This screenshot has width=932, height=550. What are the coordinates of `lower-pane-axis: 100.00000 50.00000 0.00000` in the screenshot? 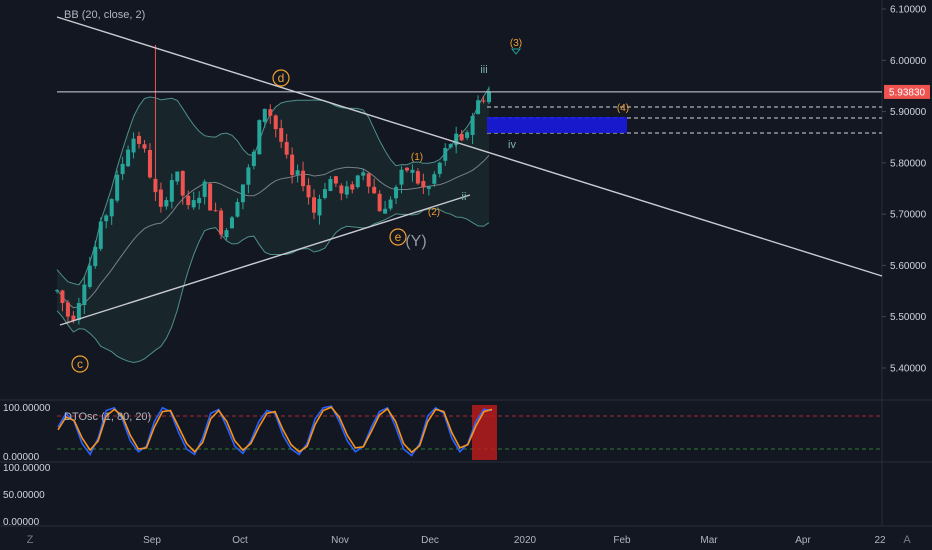 It's located at (27, 495).